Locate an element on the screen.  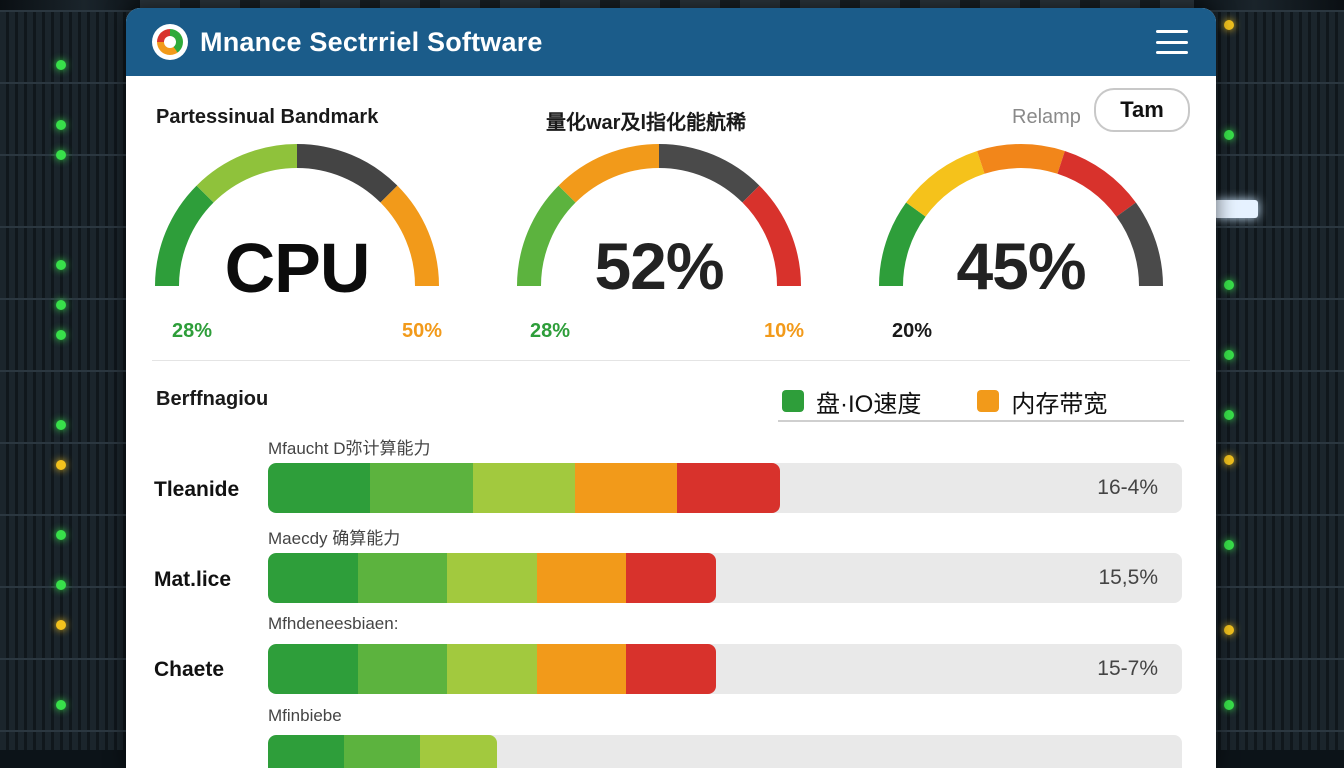
gauge-center-label: CPU is located at coordinates (297, 268).